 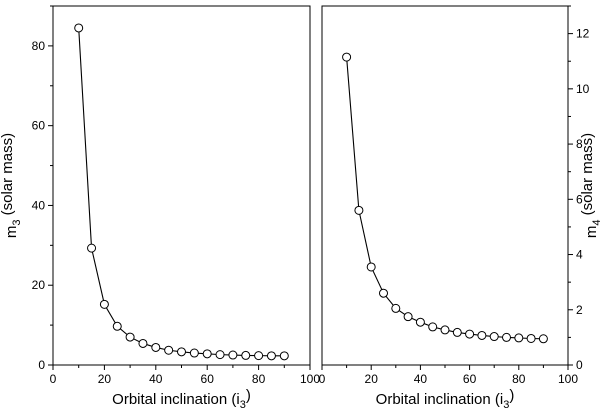 What do you see at coordinates (579, 365) in the screenshot?
I see `panel-2-y-tick-label: 0` at bounding box center [579, 365].